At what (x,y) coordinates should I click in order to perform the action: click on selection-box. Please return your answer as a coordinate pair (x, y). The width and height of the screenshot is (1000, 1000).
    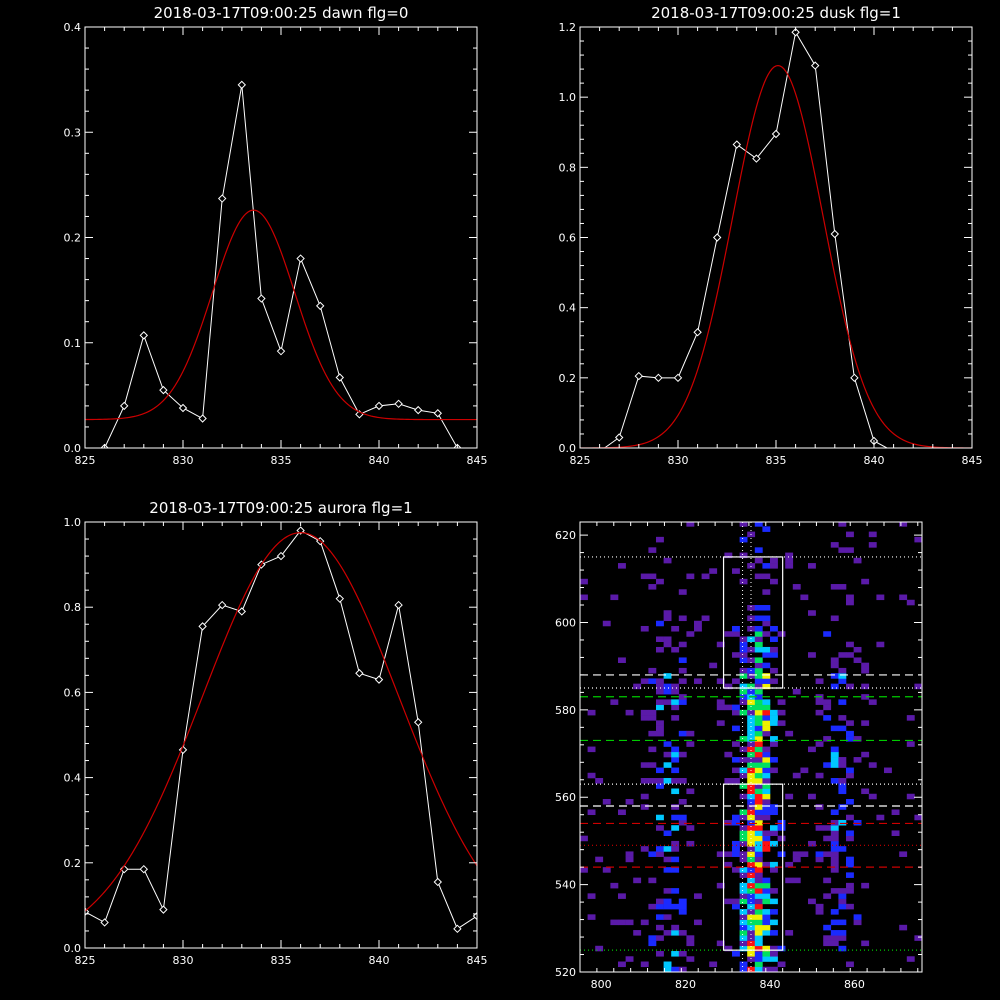
    Looking at the image, I should click on (753, 867).